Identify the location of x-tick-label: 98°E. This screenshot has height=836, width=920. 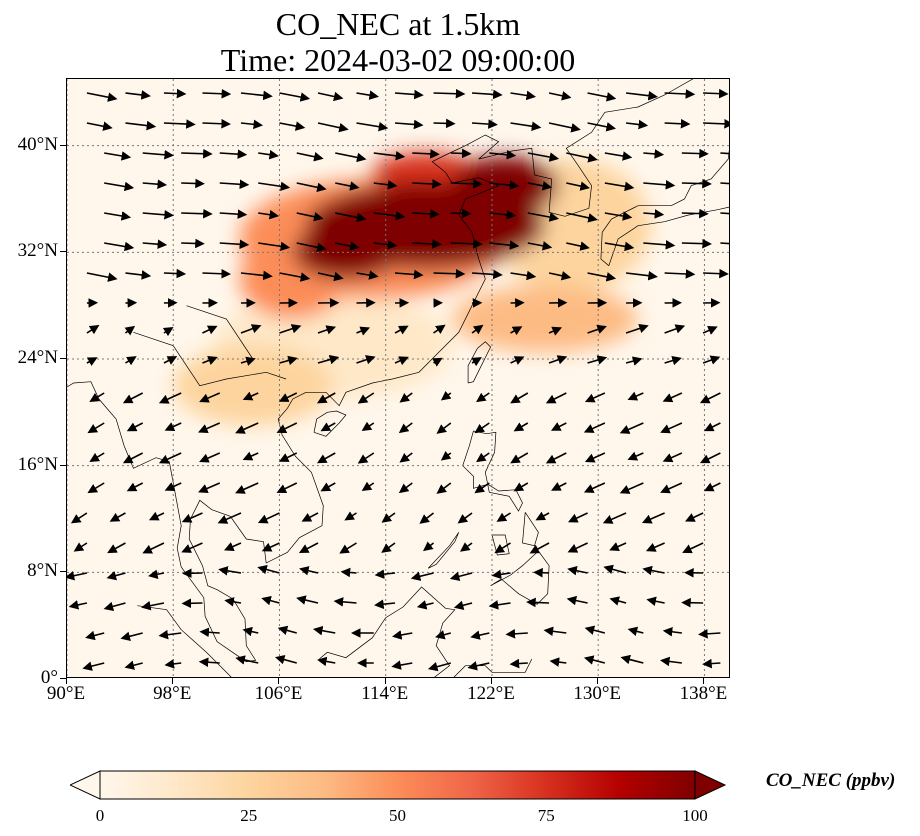
(172, 693).